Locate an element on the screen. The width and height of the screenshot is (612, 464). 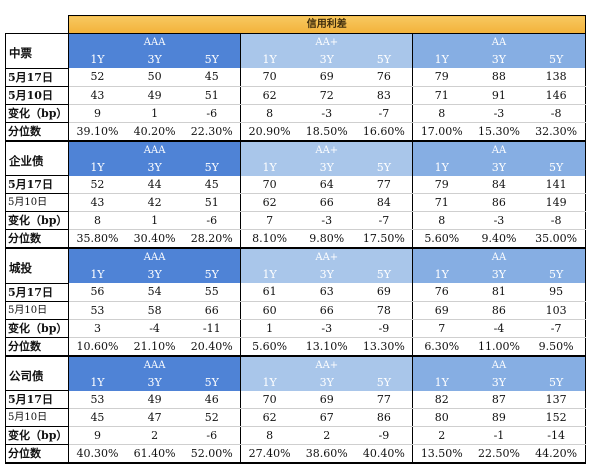
table-cell: -1 is located at coordinates (499, 435).